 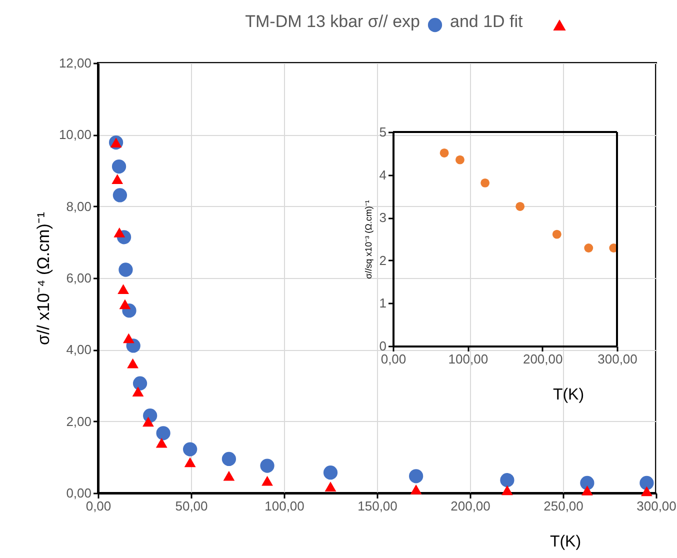 I want to click on y-tick-label: 1, so click(x=382, y=303).